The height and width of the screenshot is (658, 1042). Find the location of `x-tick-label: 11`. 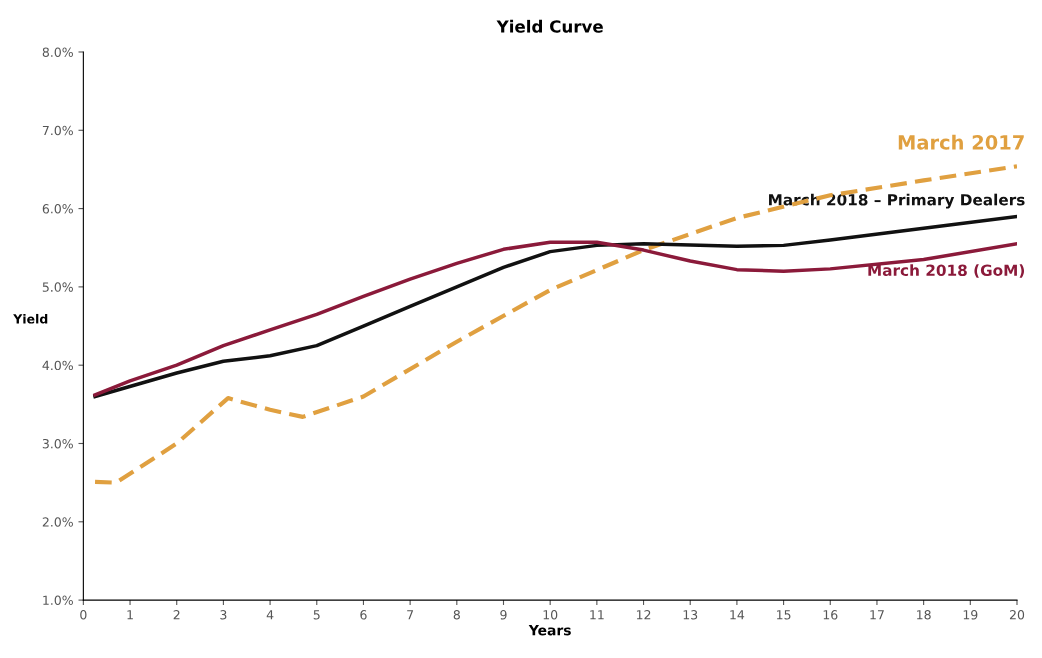

x-tick-label: 11 is located at coordinates (597, 615).